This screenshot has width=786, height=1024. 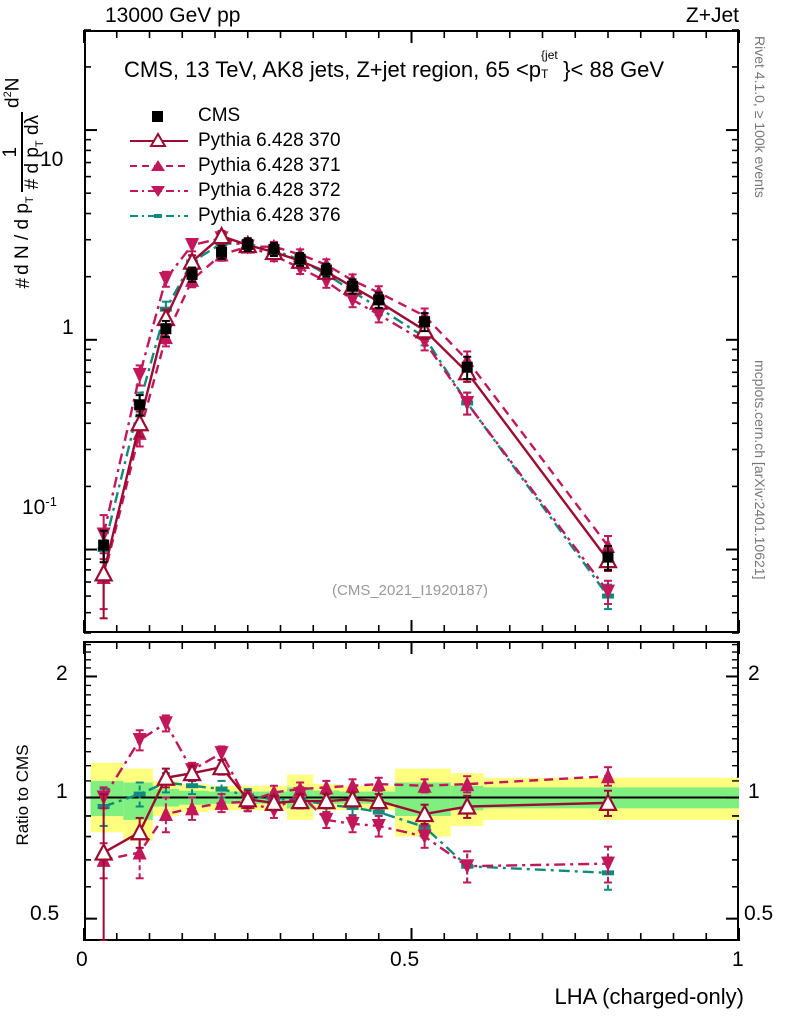 I want to click on ratio-tick-1-right: 1, so click(x=754, y=791).